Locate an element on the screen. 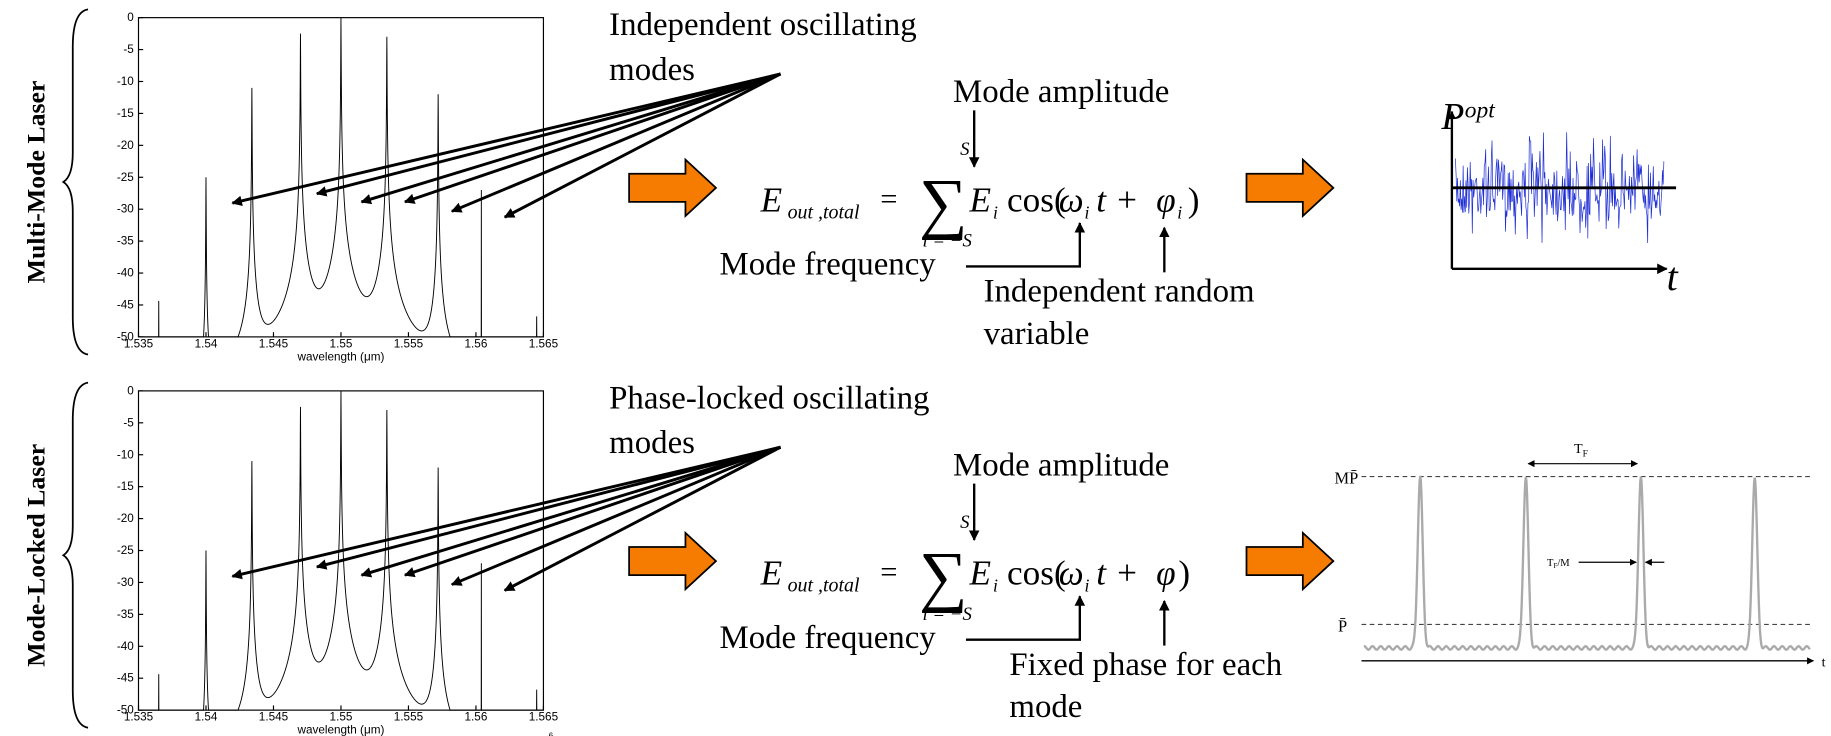  y-tick-label: -25 is located at coordinates (125, 550).